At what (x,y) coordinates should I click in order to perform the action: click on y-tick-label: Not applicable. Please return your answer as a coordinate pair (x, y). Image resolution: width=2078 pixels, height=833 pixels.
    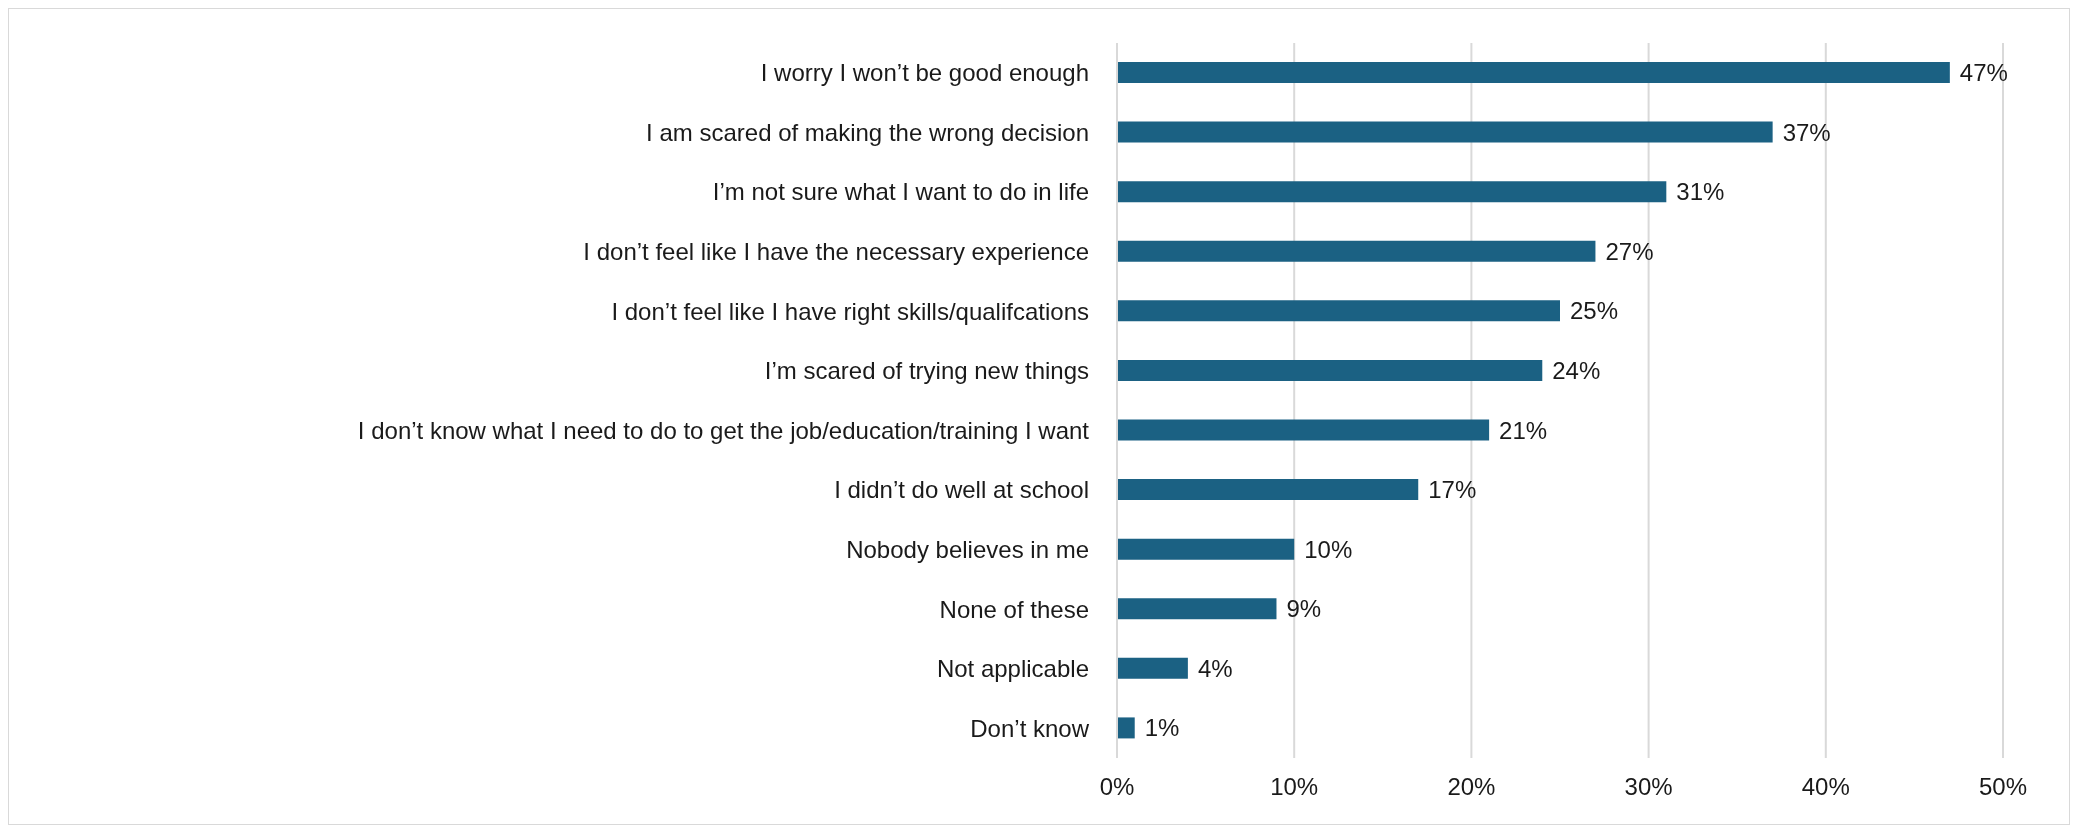
    Looking at the image, I should click on (1012, 669).